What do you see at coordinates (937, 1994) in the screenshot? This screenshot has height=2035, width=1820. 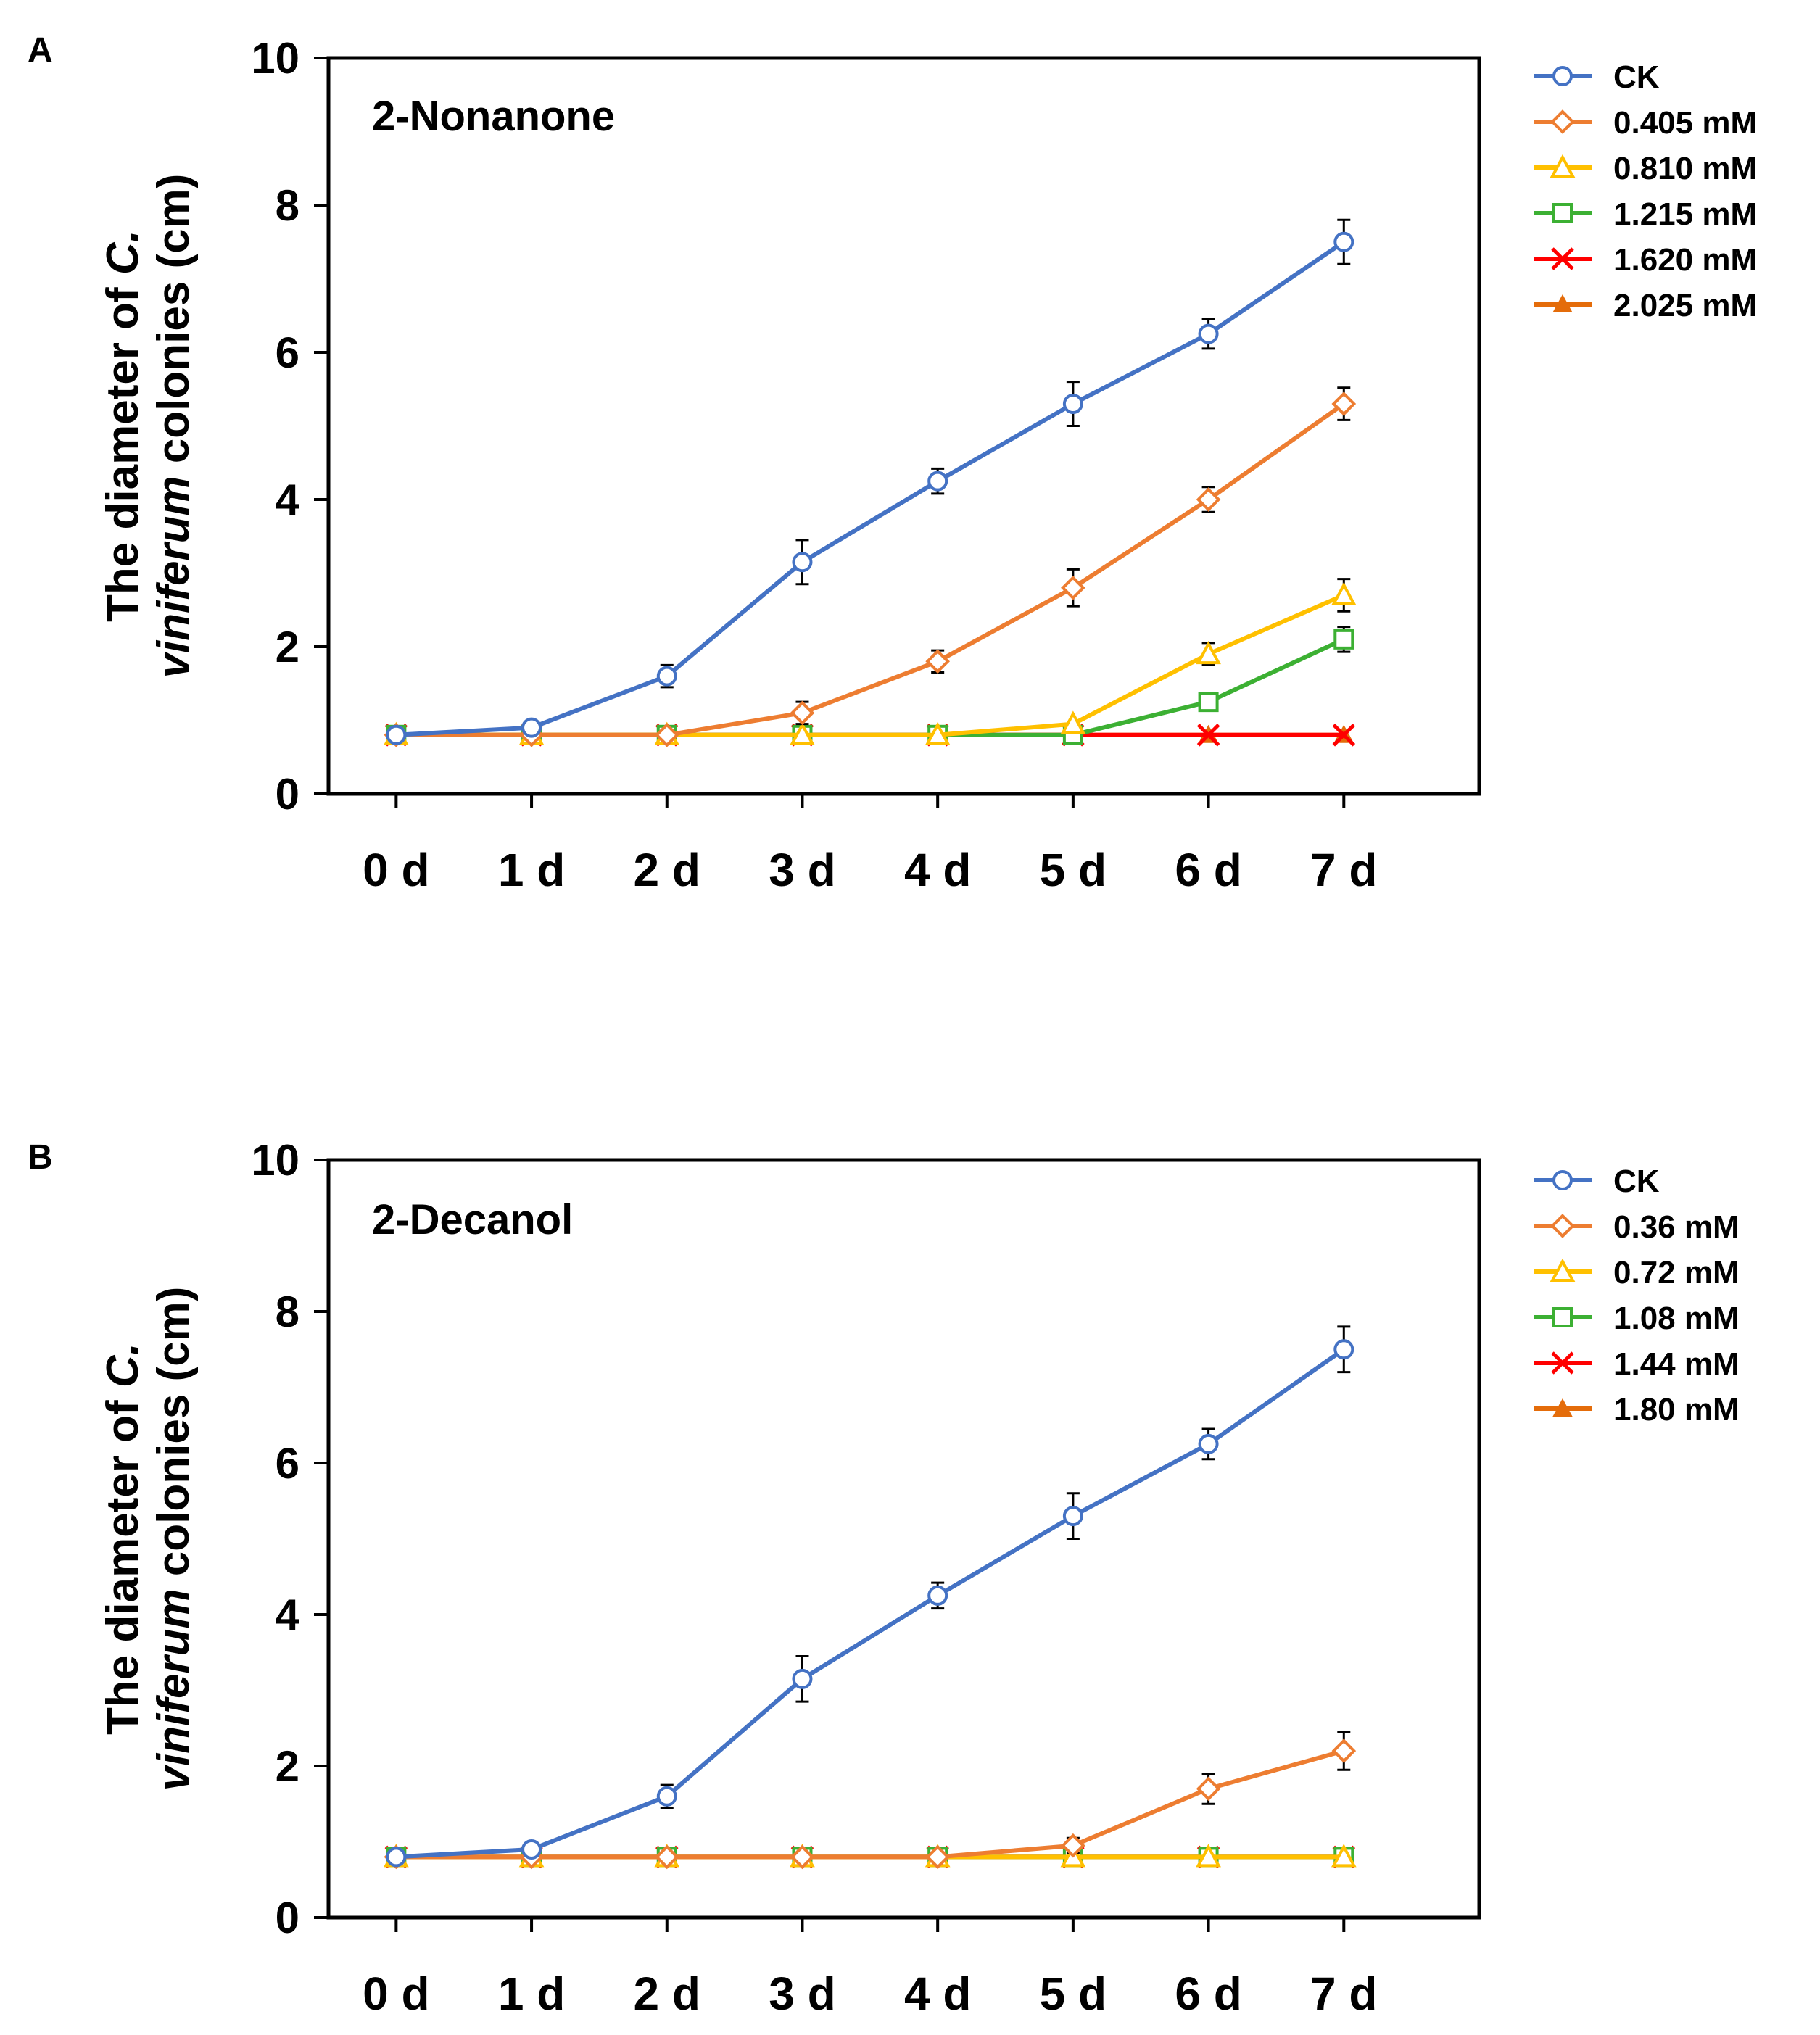 I see `panel-b-xtick-label: 4 d` at bounding box center [937, 1994].